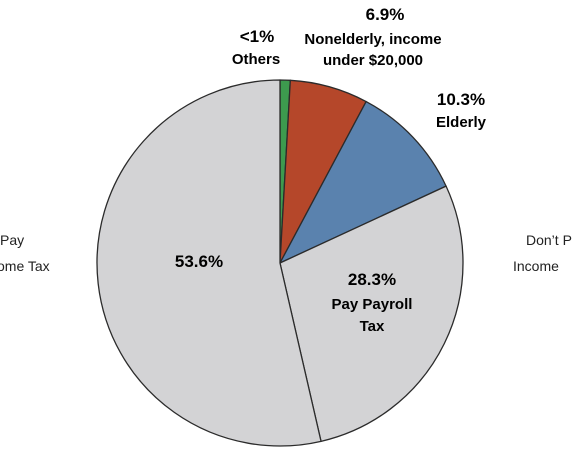  Describe the element at coordinates (256, 59) in the screenshot. I see `slice-label-others-name: Others` at that location.